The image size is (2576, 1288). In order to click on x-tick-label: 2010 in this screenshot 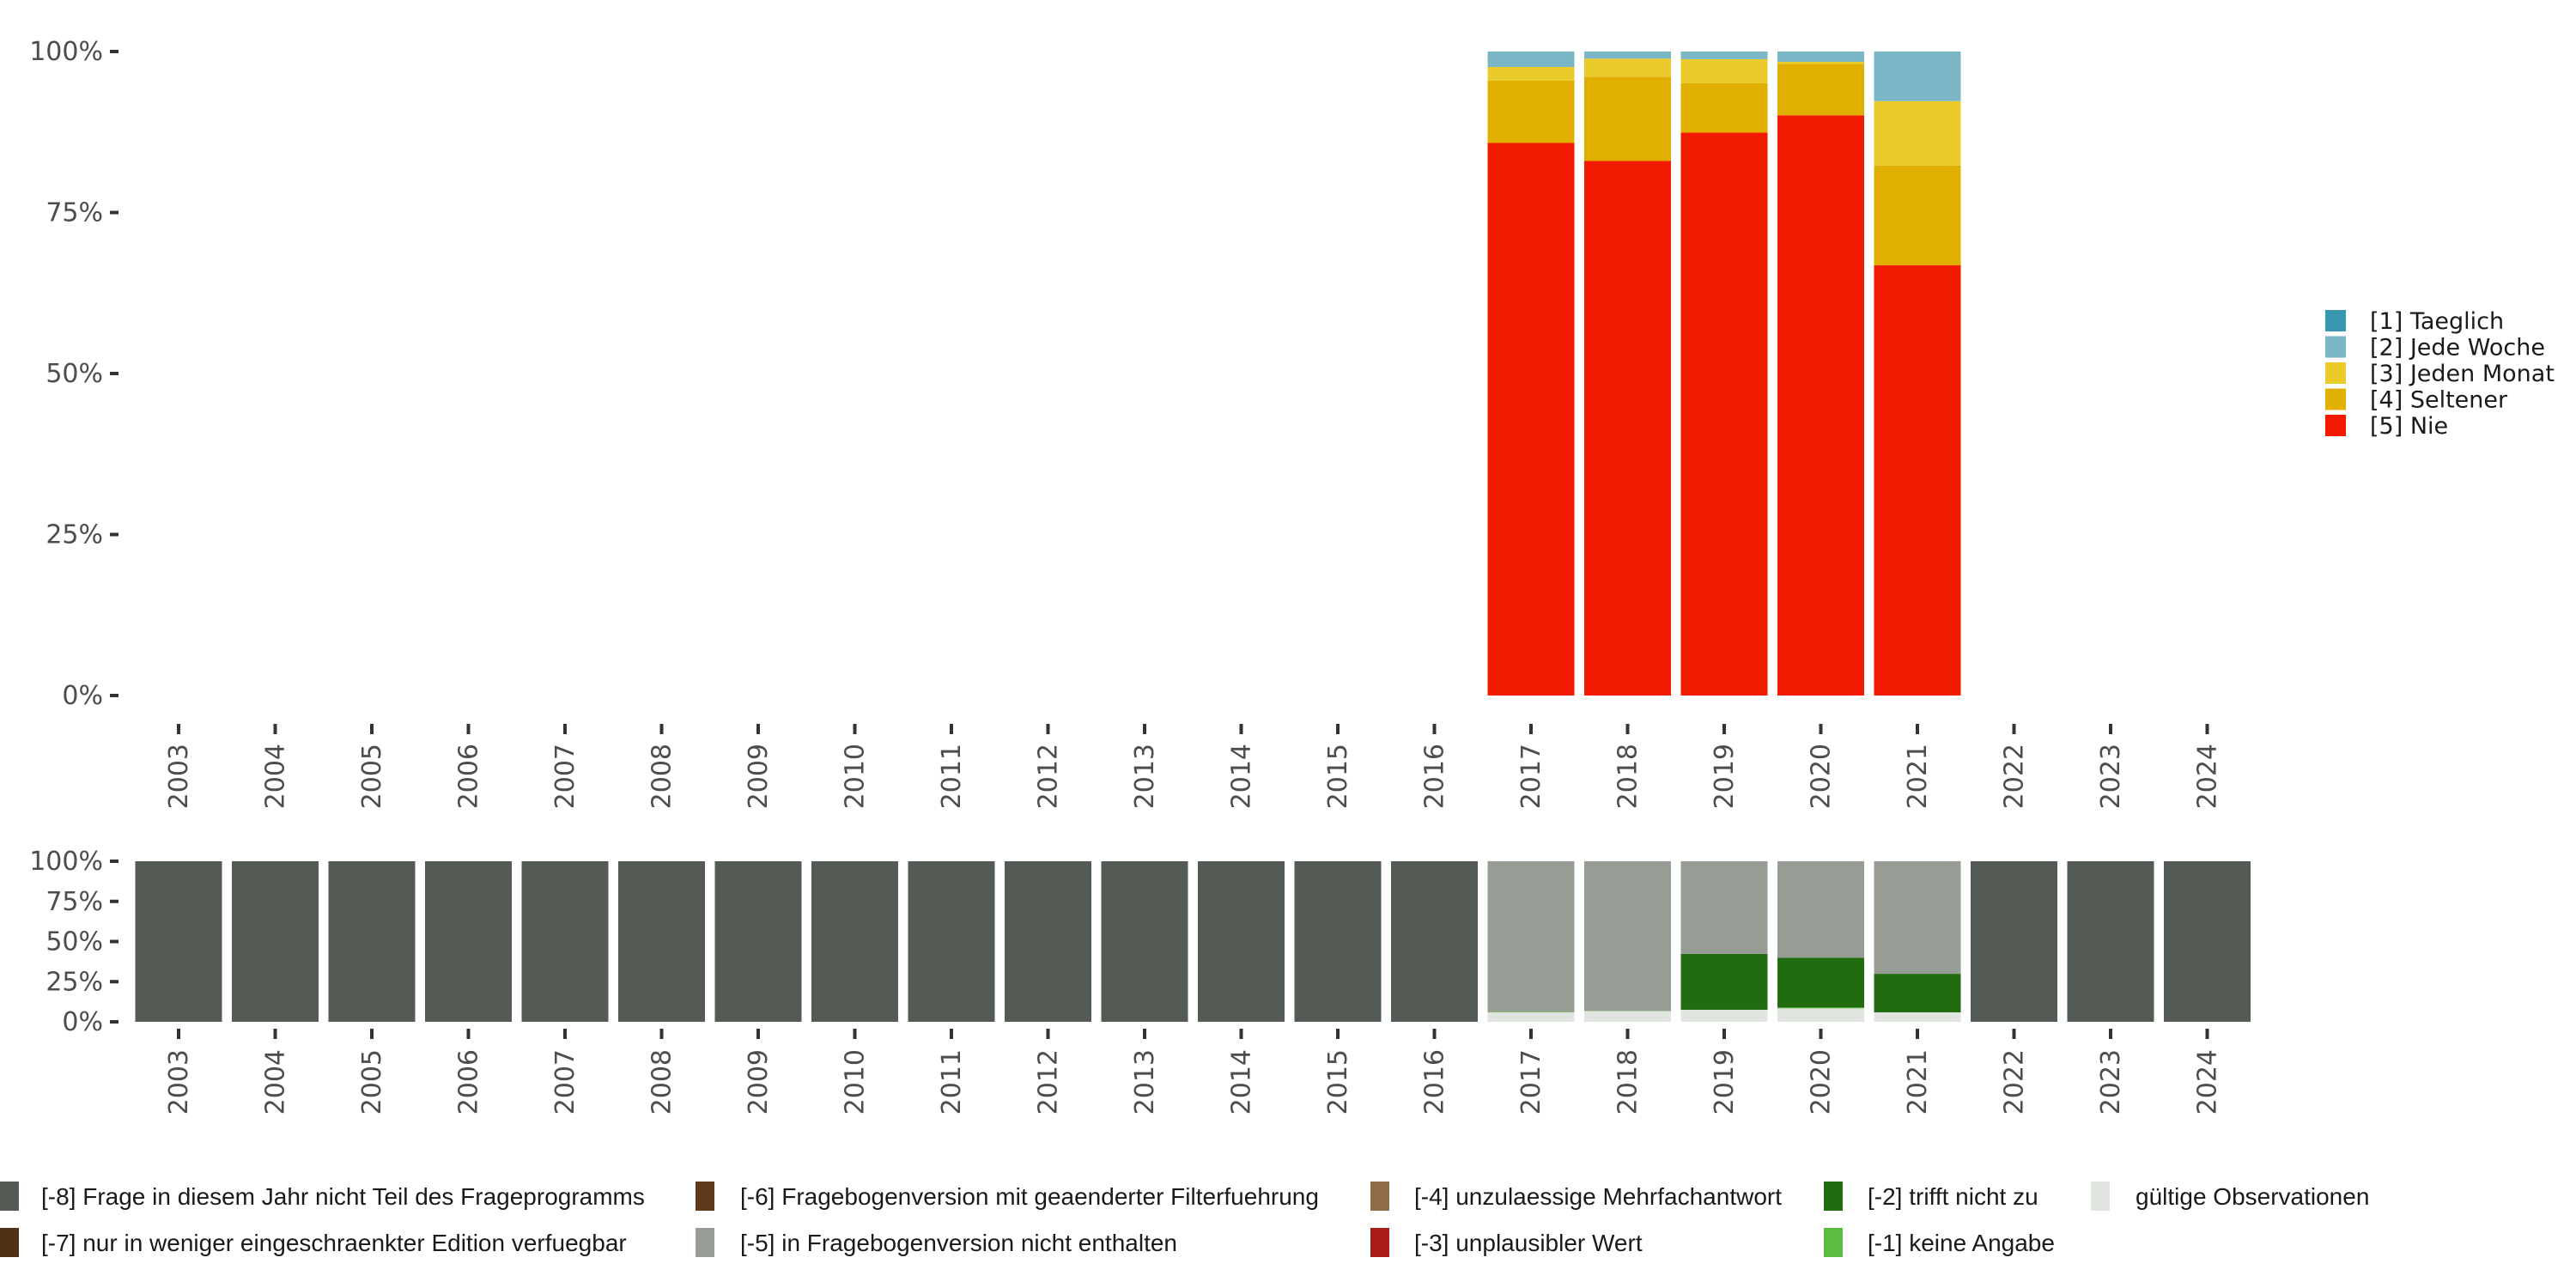, I will do `click(856, 777)`.